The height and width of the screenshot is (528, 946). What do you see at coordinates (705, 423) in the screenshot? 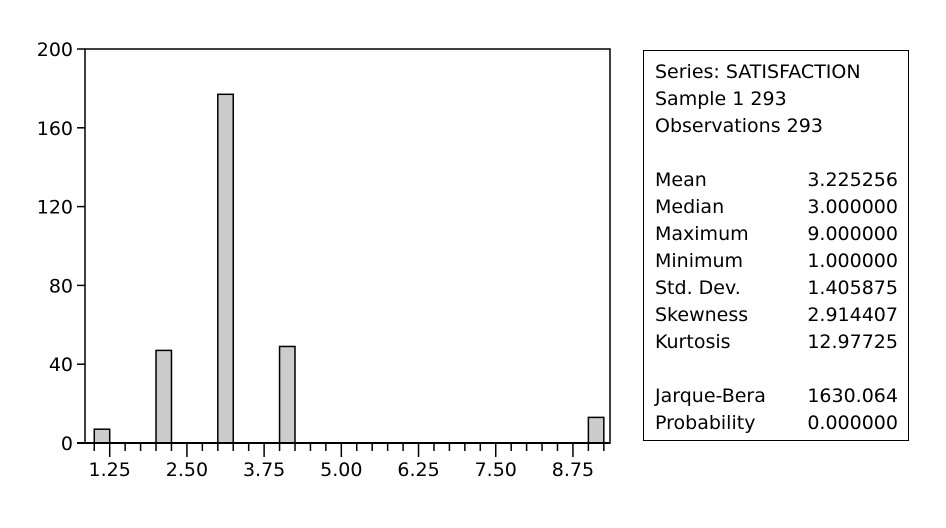
I see `stat-label: Probability` at bounding box center [705, 423].